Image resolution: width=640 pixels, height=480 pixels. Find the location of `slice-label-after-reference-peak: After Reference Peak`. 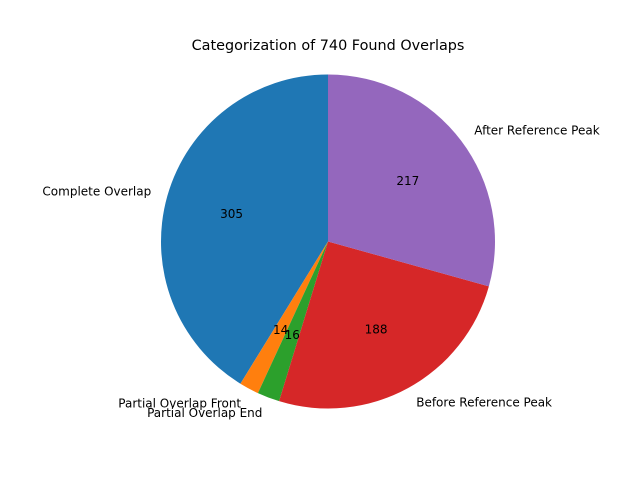

slice-label-after-reference-peak: After Reference Peak is located at coordinates (536, 130).